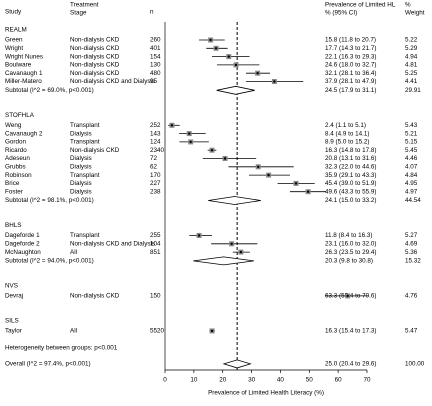 The height and width of the screenshot is (406, 432). Describe the element at coordinates (411, 191) in the screenshot. I see `weight: 4.97` at that location.